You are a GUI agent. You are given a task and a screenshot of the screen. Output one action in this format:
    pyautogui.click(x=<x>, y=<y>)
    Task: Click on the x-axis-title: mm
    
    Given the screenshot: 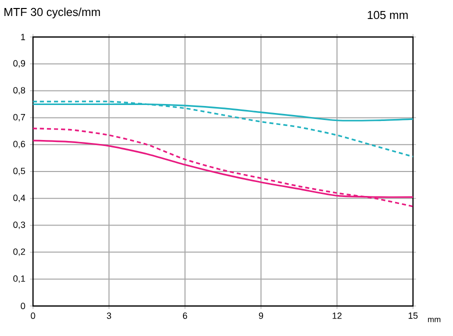 What is the action you would take?
    pyautogui.click(x=434, y=320)
    